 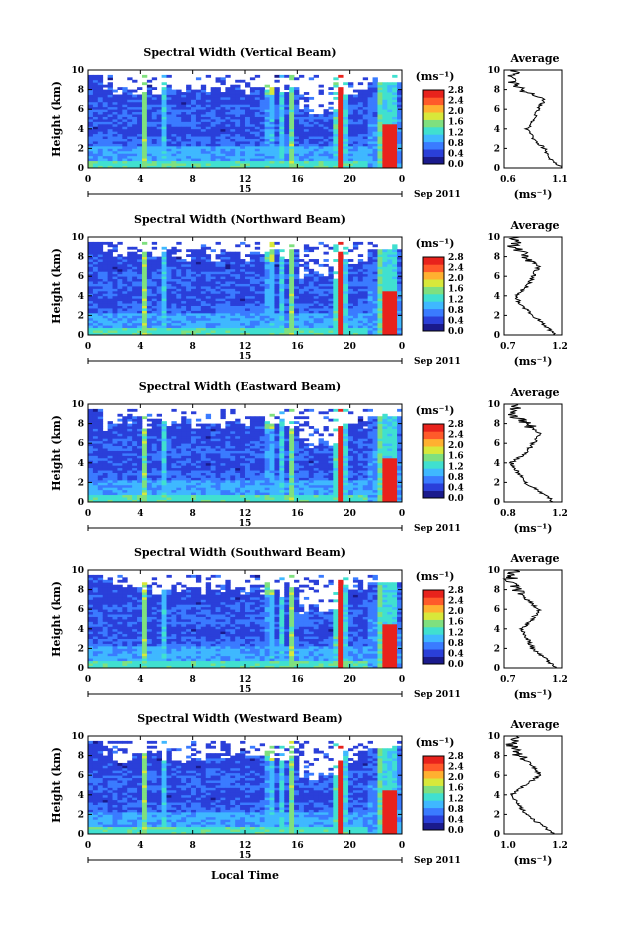 What do you see at coordinates (433, 160) in the screenshot?
I see `colorbar-swatch` at bounding box center [433, 160].